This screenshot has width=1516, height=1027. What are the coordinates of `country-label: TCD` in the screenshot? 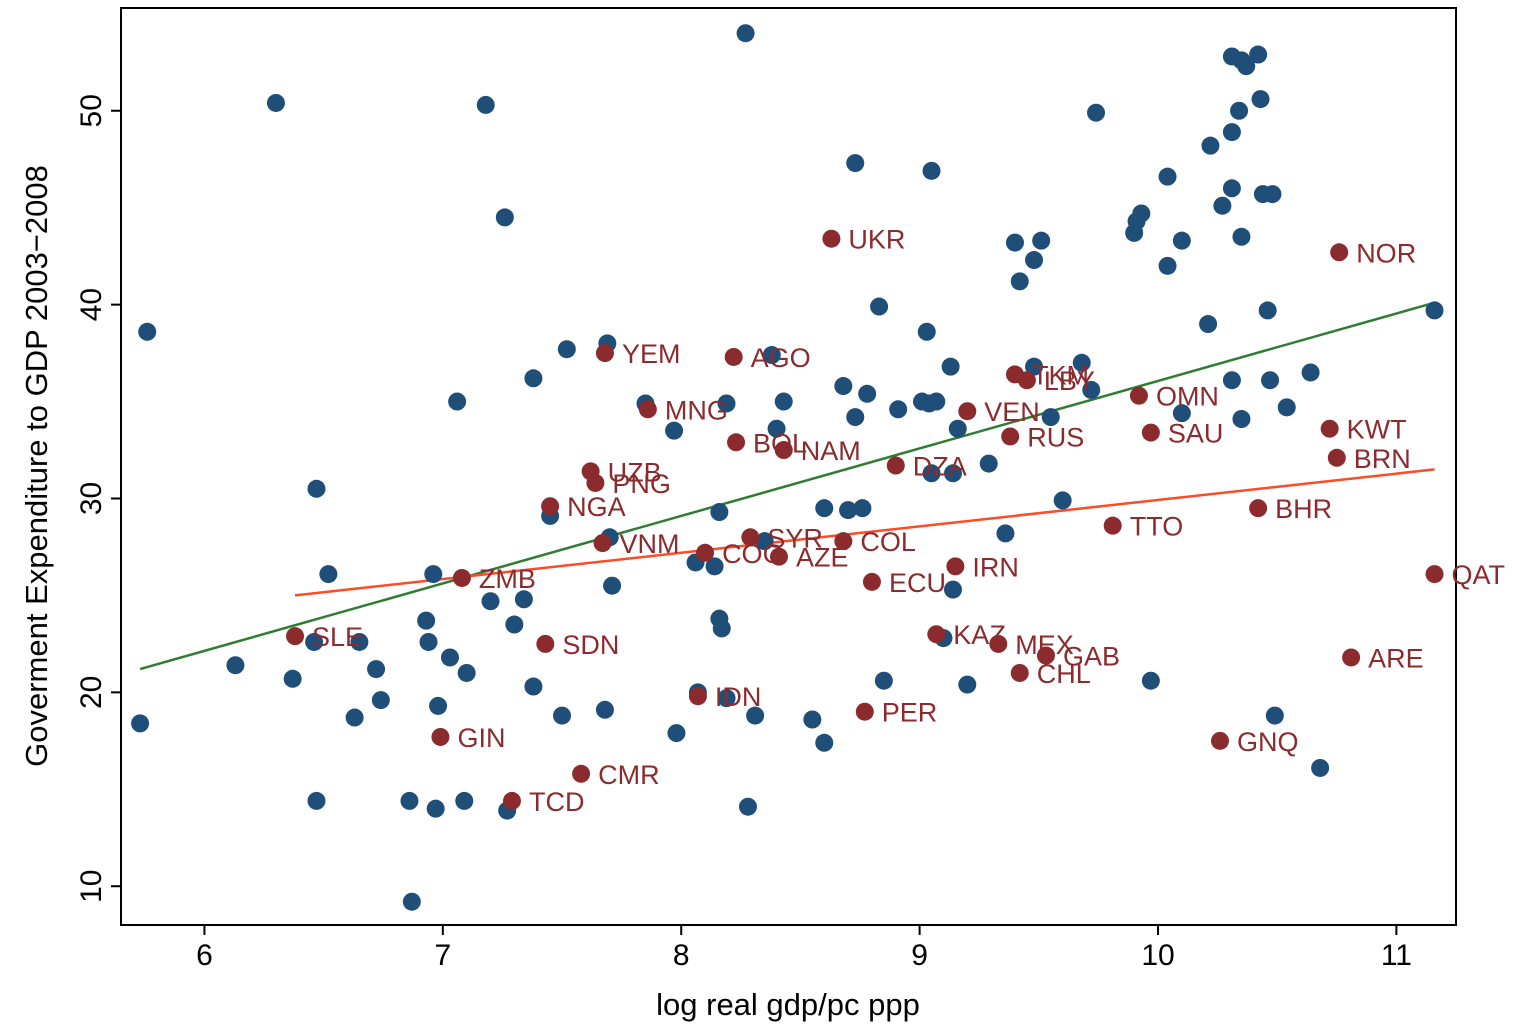 It's located at (557, 802).